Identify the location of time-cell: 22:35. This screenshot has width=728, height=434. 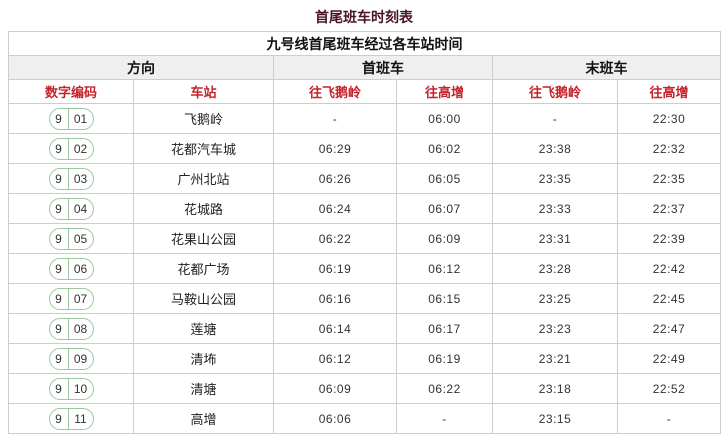
(669, 178).